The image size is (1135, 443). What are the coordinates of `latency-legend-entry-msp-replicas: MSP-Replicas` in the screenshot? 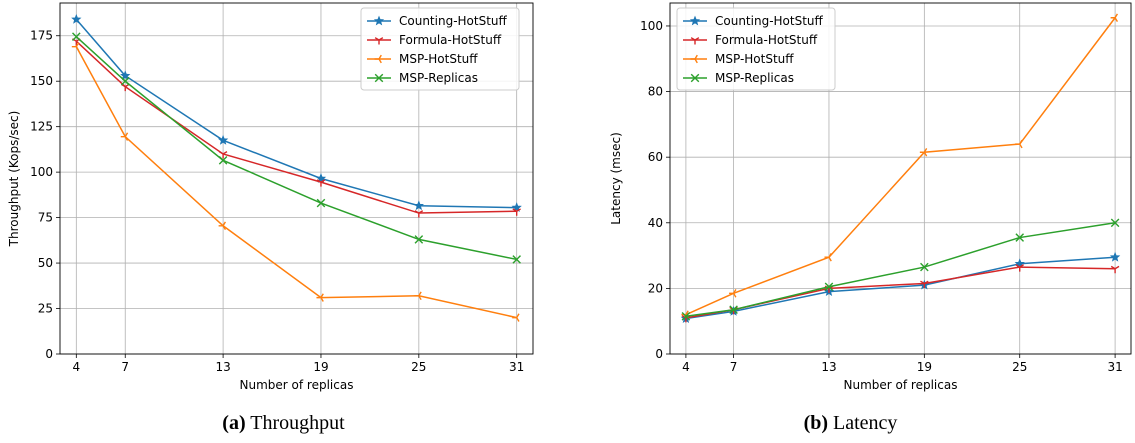 It's located at (738, 78).